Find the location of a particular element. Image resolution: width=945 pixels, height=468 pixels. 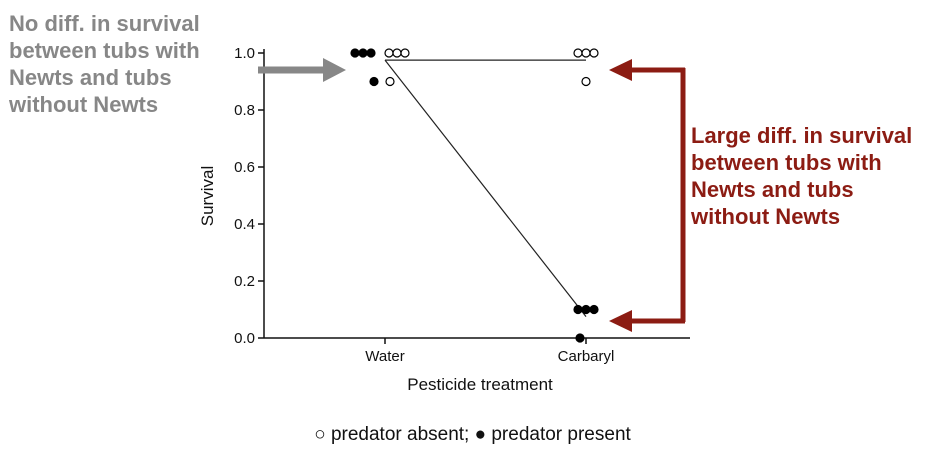

y-tick-label: 0.2 is located at coordinates (244, 281).